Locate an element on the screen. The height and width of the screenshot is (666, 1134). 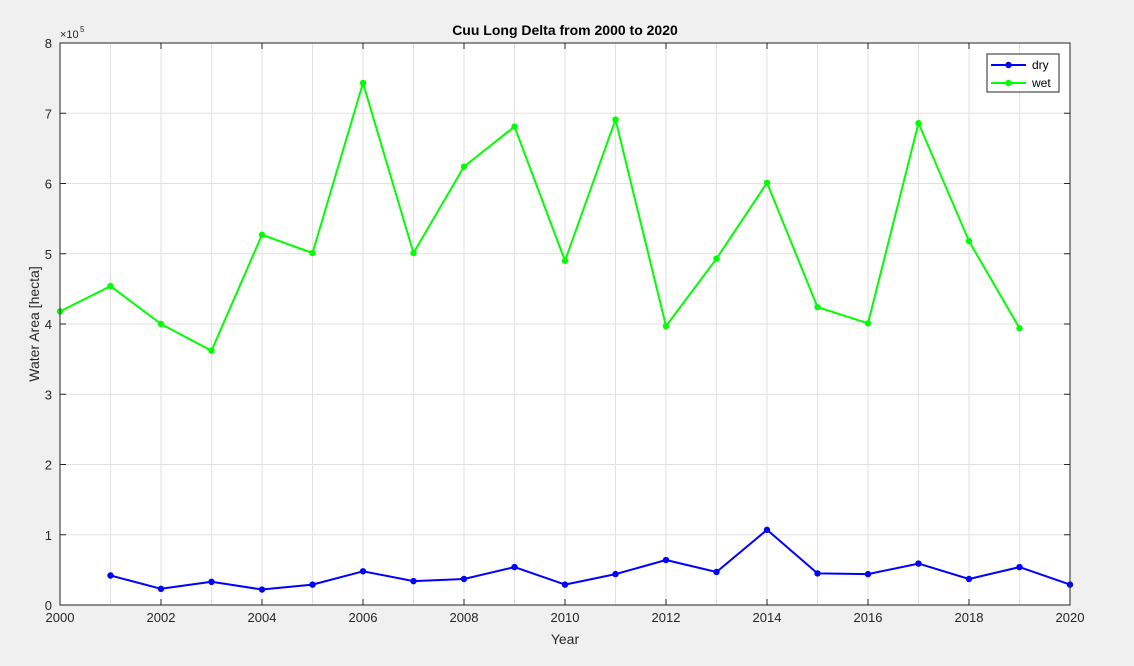
legend-box is located at coordinates (1023, 73).